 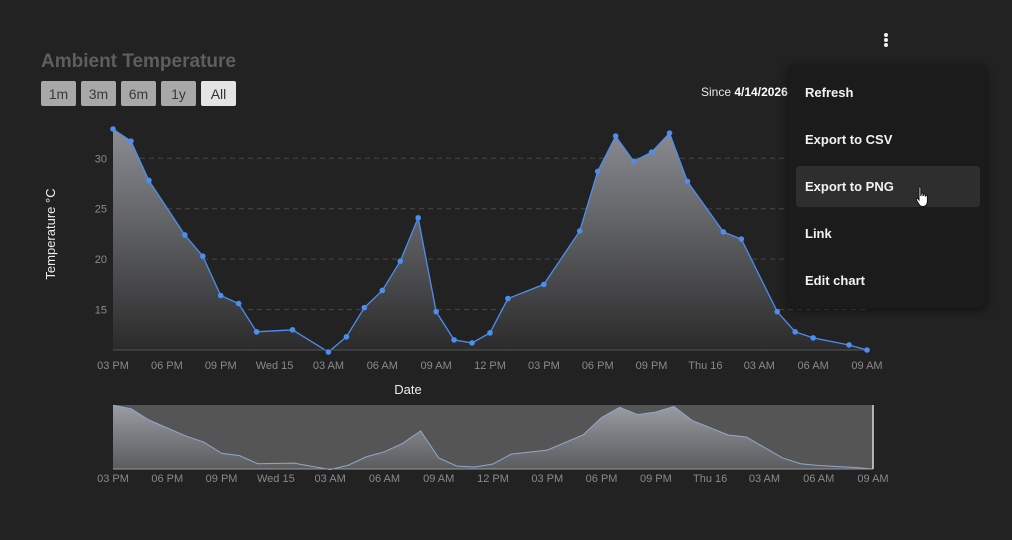 What do you see at coordinates (101, 260) in the screenshot?
I see `y-tick-label: 20` at bounding box center [101, 260].